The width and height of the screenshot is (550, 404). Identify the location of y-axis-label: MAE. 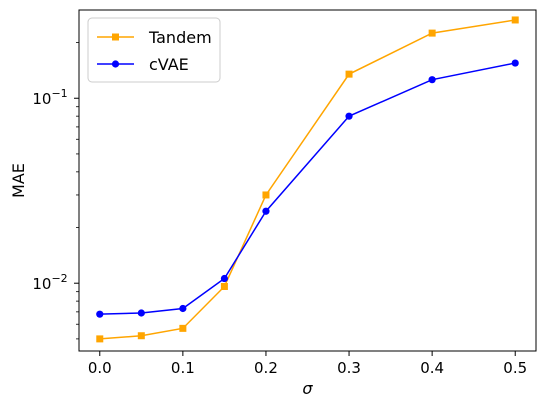
(18, 180).